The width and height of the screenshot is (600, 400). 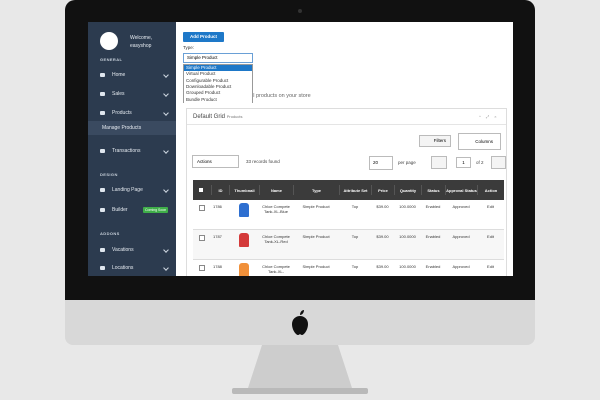 I want to click on header-checkbox, so click(x=201, y=190).